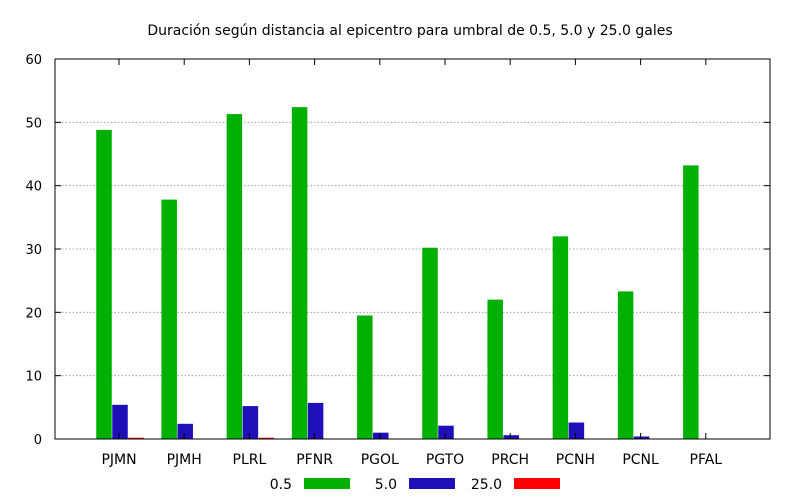 The height and width of the screenshot is (504, 800). Describe the element at coordinates (184, 460) in the screenshot. I see `x-tick-label: PJMH` at that location.